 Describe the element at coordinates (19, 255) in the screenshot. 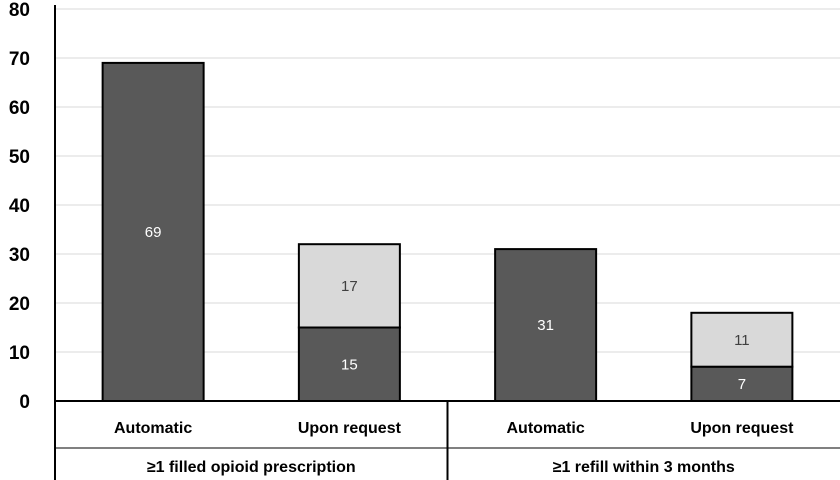

I see `y-tick-label: 30` at that location.